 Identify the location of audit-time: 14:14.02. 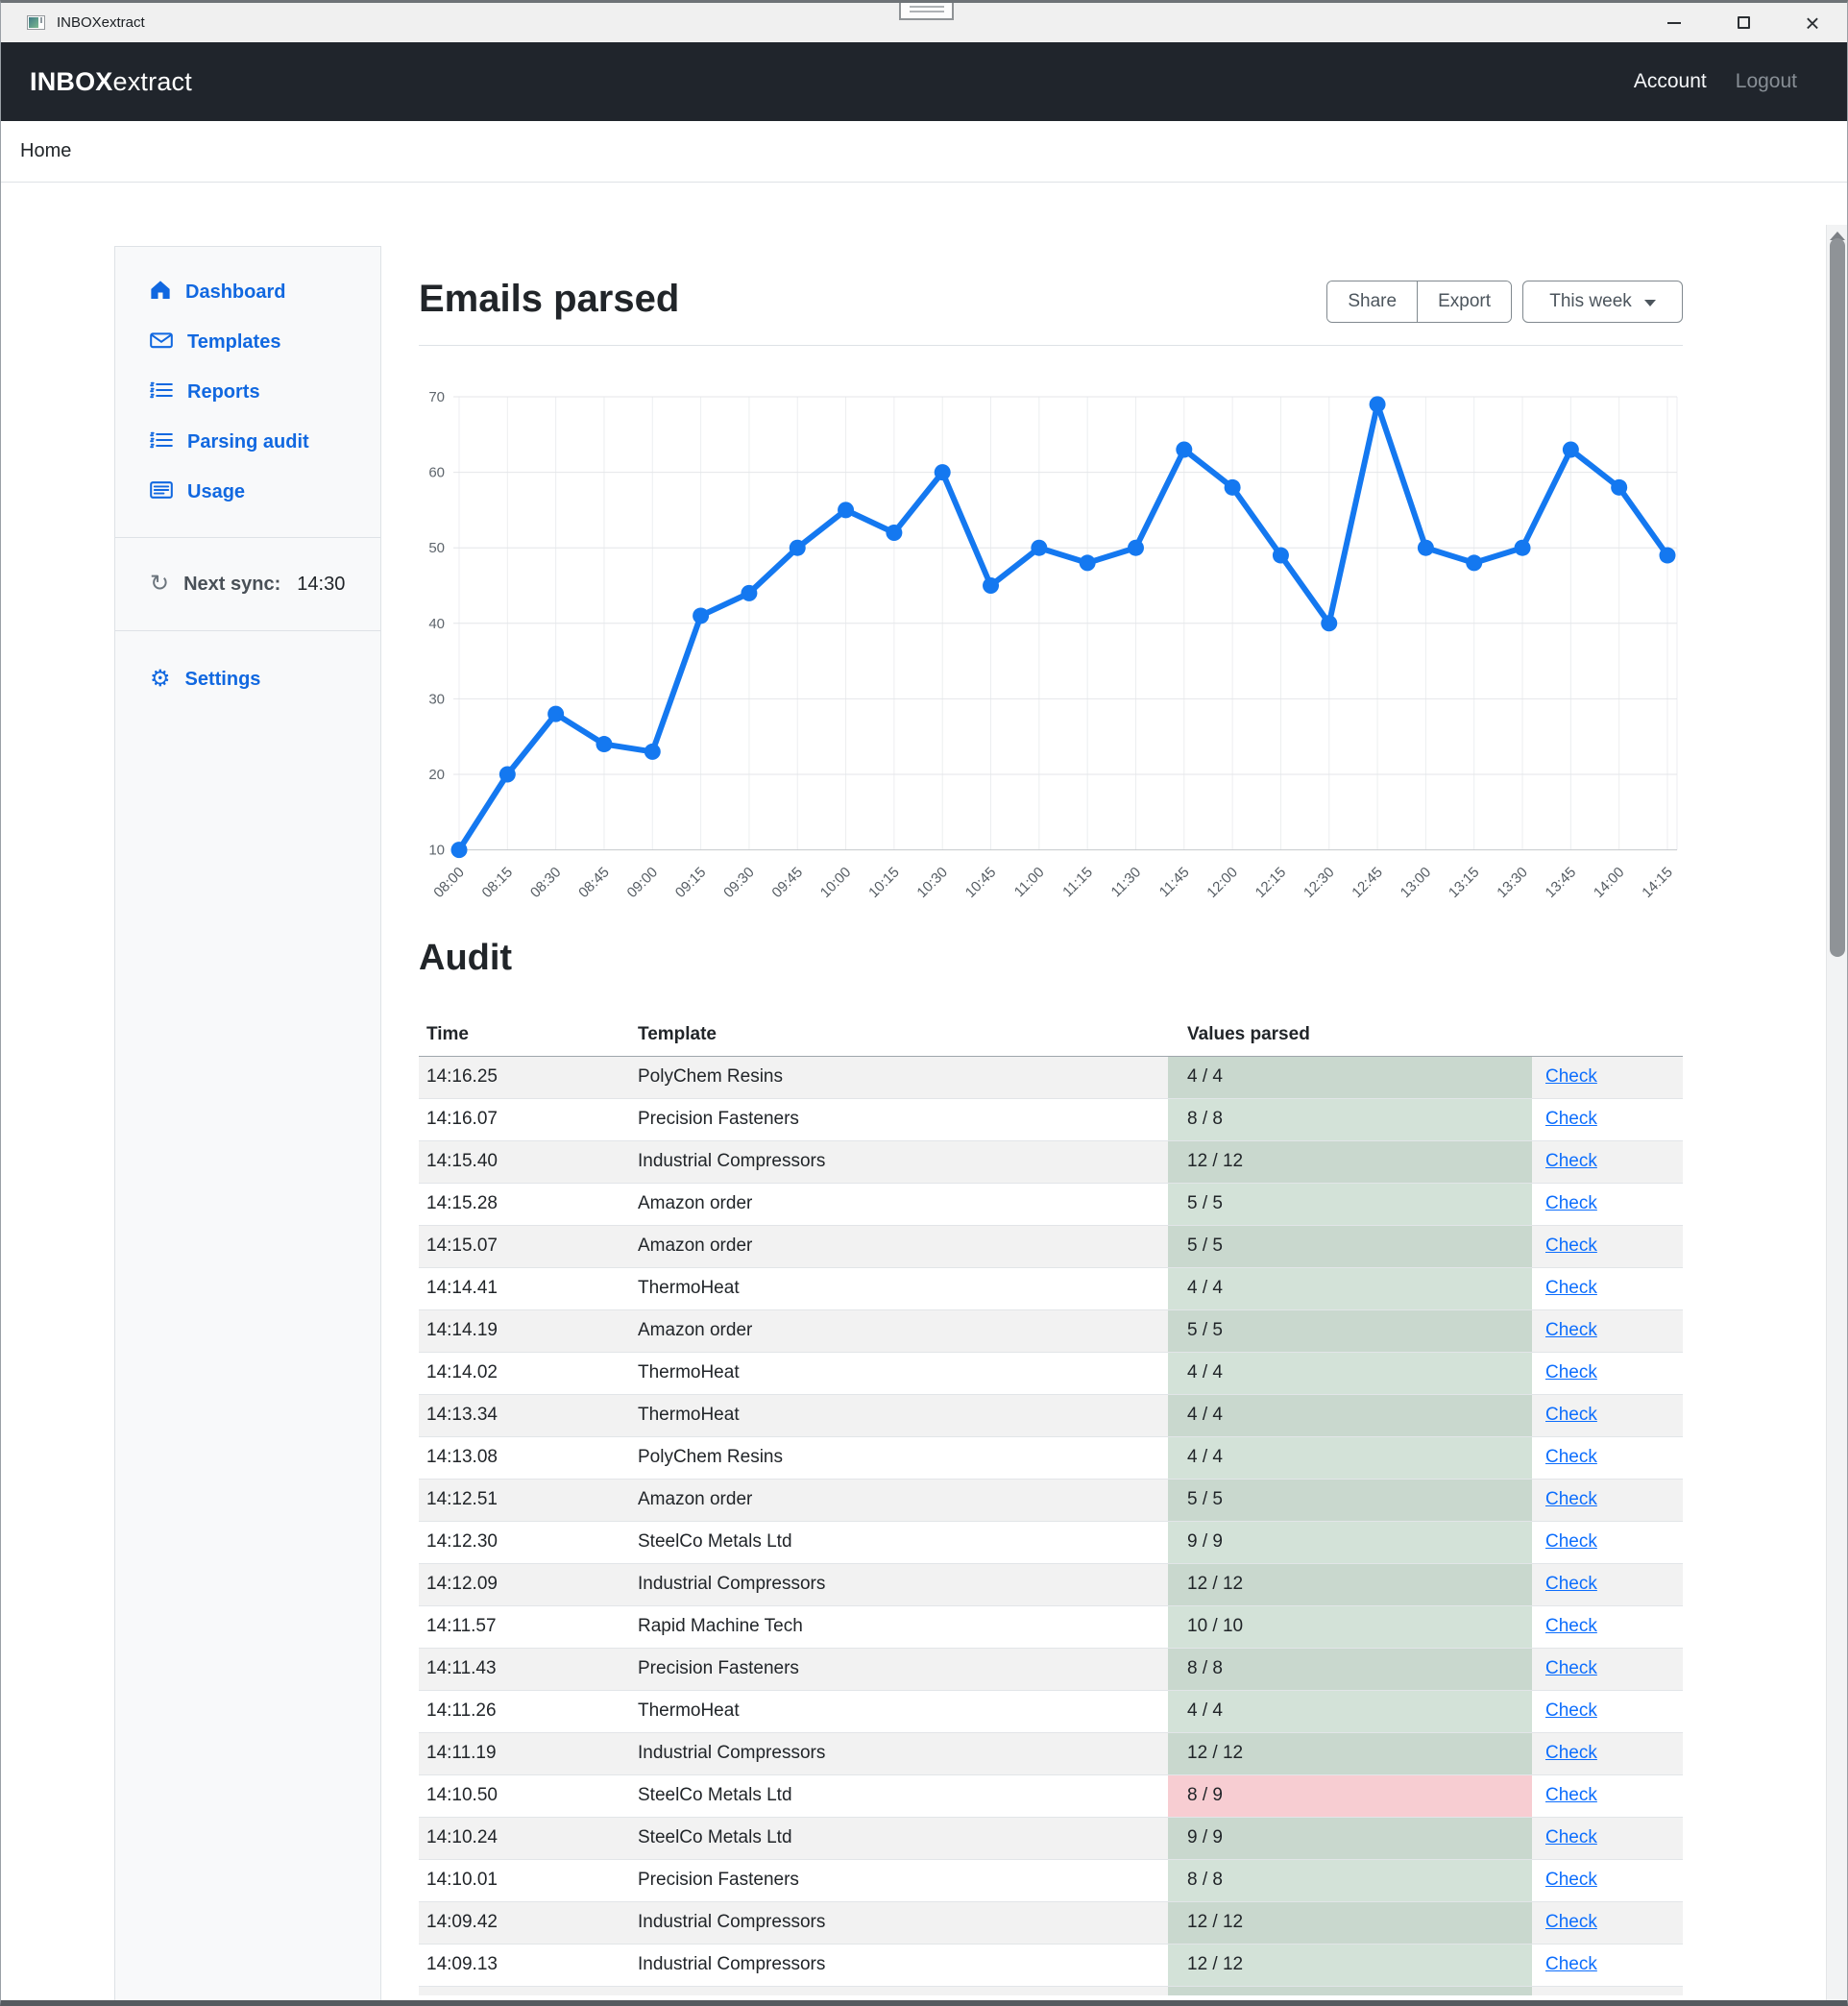
(462, 1372).